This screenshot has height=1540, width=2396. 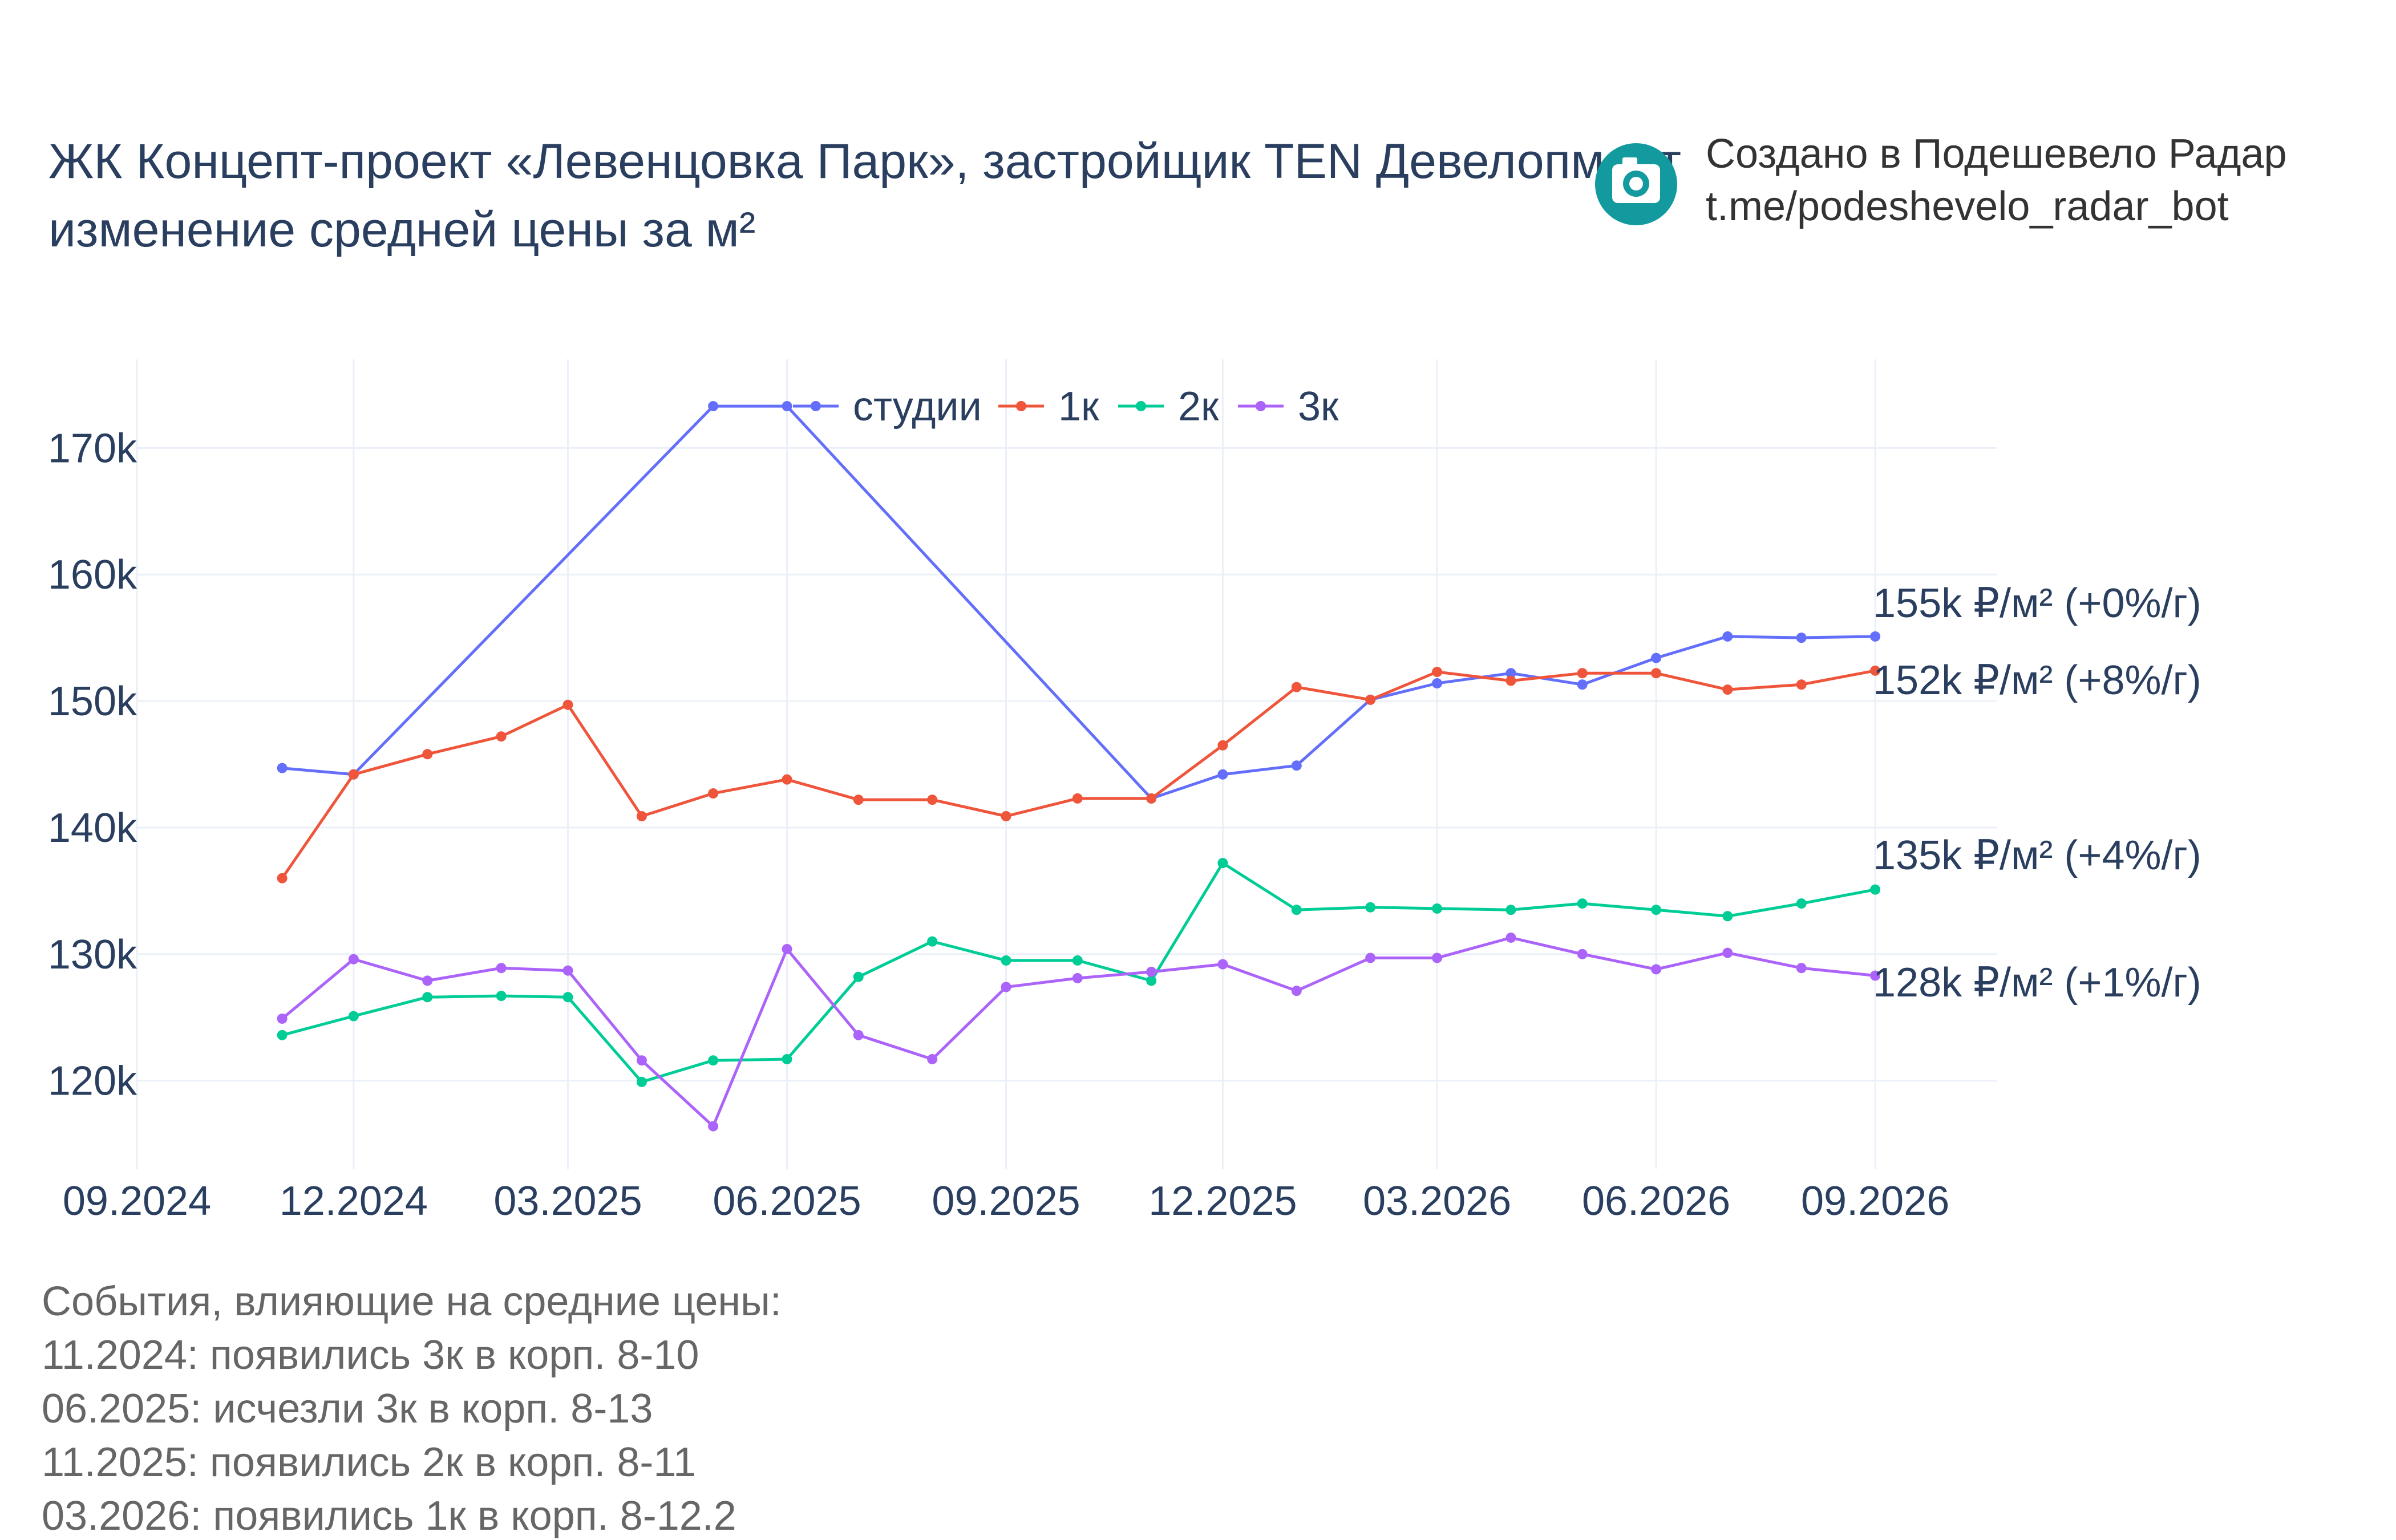 What do you see at coordinates (92, 701) in the screenshot?
I see `y-tick-label: 150k` at bounding box center [92, 701].